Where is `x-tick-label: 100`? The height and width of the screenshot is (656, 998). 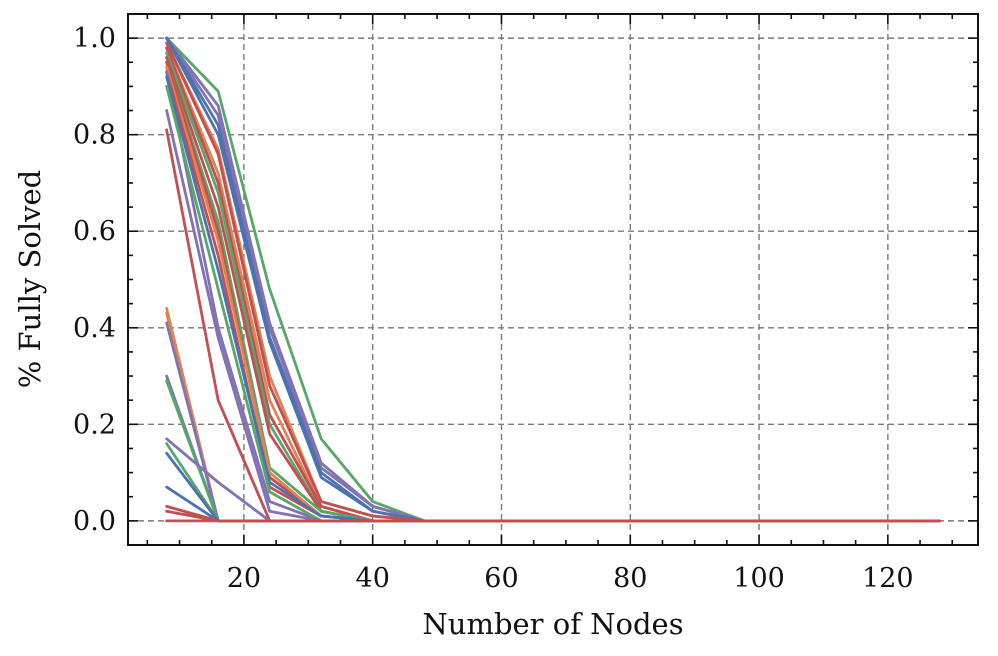 x-tick-label: 100 is located at coordinates (759, 578).